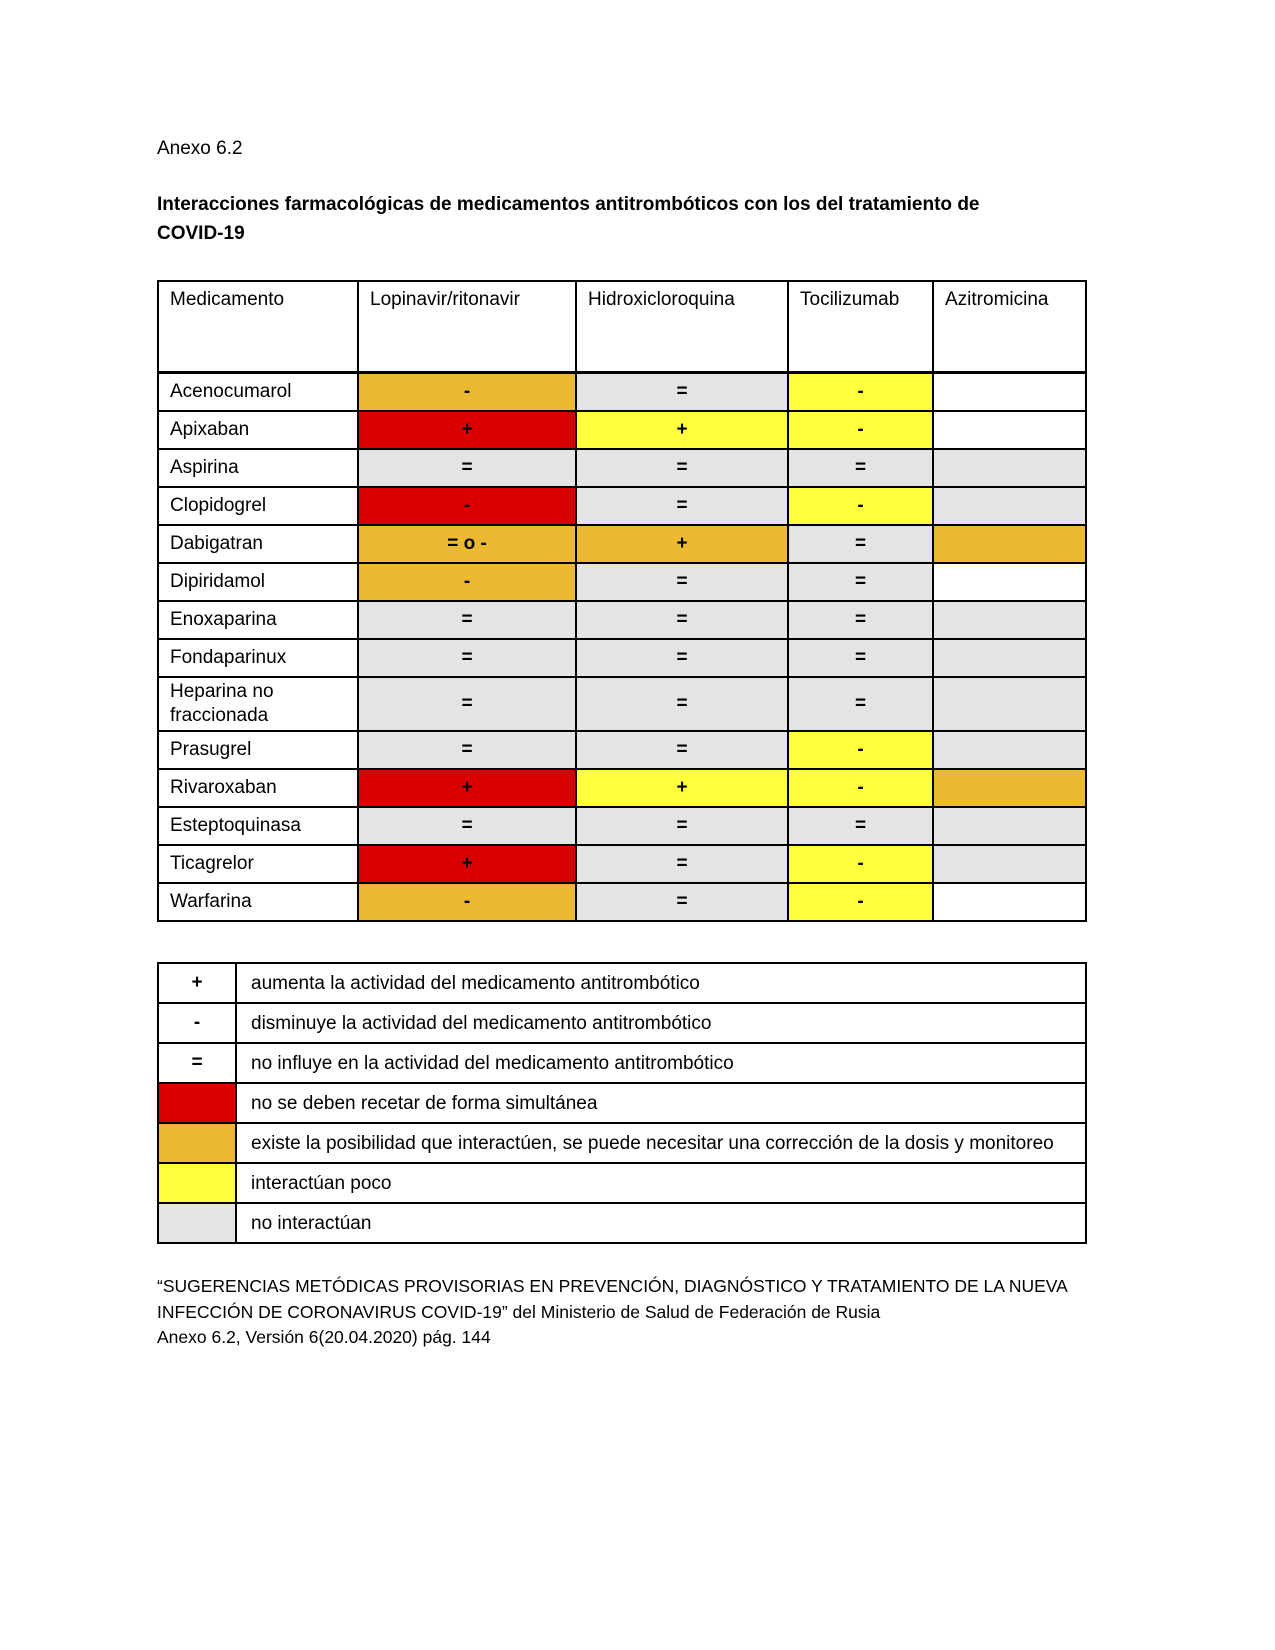  I want to click on drug-name-cell: Esteptoquinasa, so click(258, 826).